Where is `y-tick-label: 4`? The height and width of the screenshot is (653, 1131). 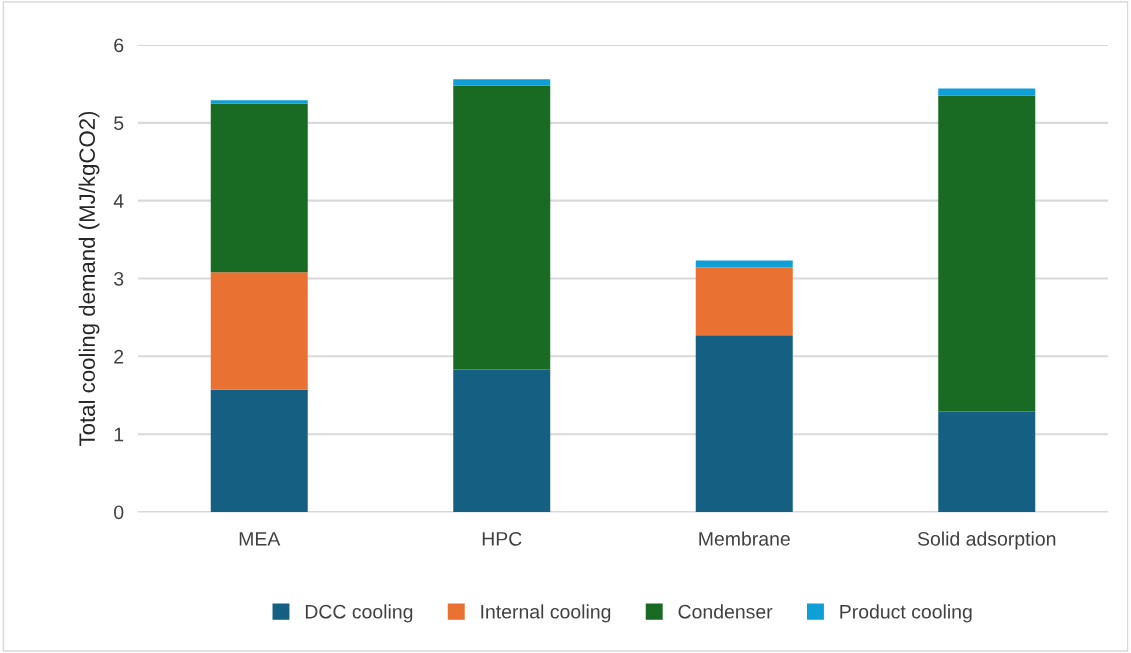 y-tick-label: 4 is located at coordinates (118, 201).